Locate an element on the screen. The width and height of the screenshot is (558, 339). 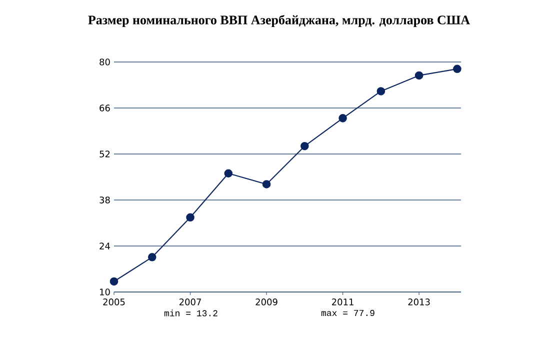
x-tick-label: 2005 is located at coordinates (114, 302).